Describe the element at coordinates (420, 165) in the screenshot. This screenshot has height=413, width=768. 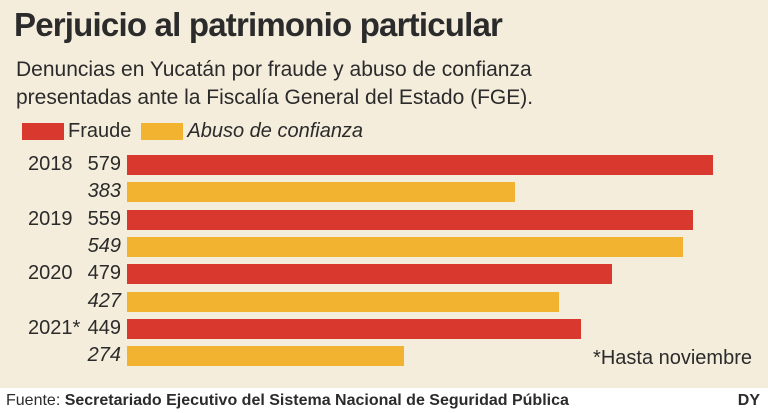
I see `bar-fraude-2018` at that location.